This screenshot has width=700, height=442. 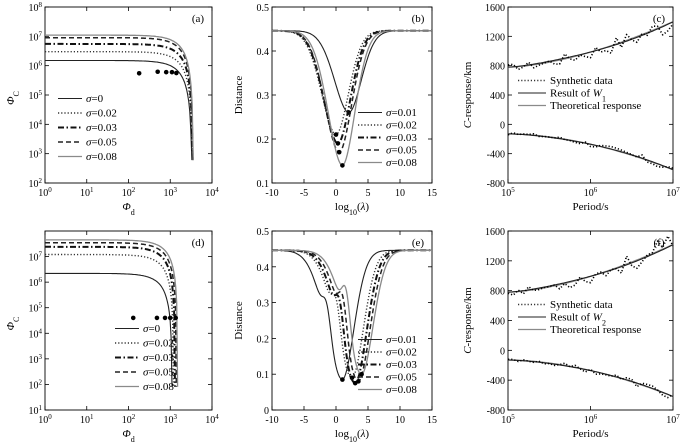 I want to click on y-tick-label: 10⁴, so click(x=36, y=124).